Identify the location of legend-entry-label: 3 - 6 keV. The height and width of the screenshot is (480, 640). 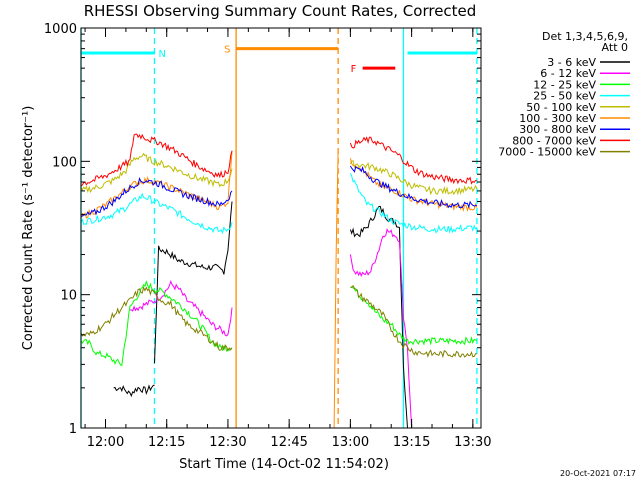
(571, 62).